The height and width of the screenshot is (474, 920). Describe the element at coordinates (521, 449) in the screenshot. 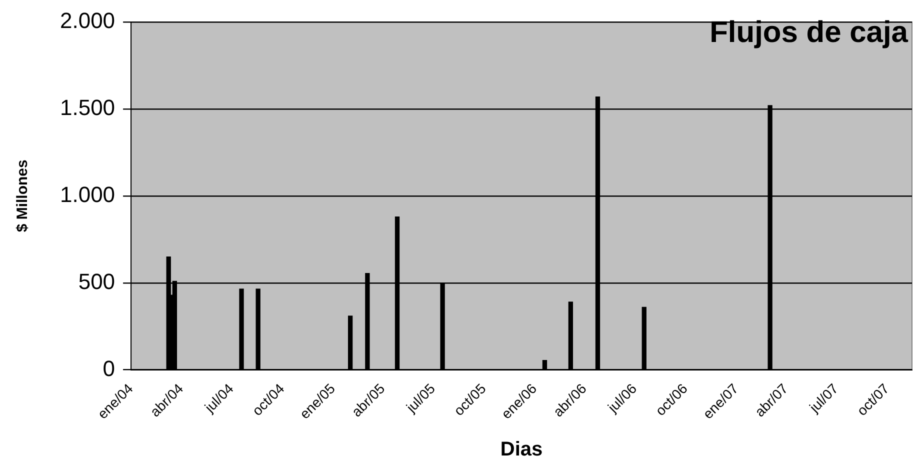

I see `x-axis-title: Dias` at that location.